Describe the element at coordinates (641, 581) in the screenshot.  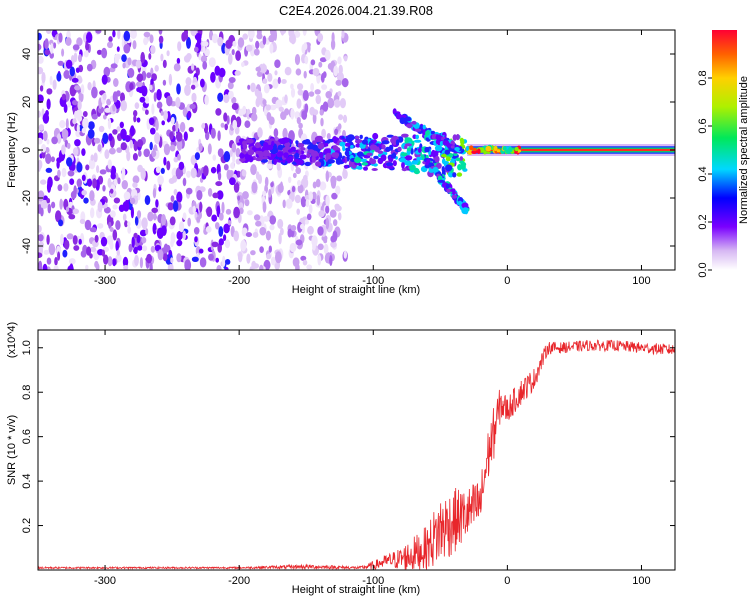
I see `x-tick-label: 100` at that location.